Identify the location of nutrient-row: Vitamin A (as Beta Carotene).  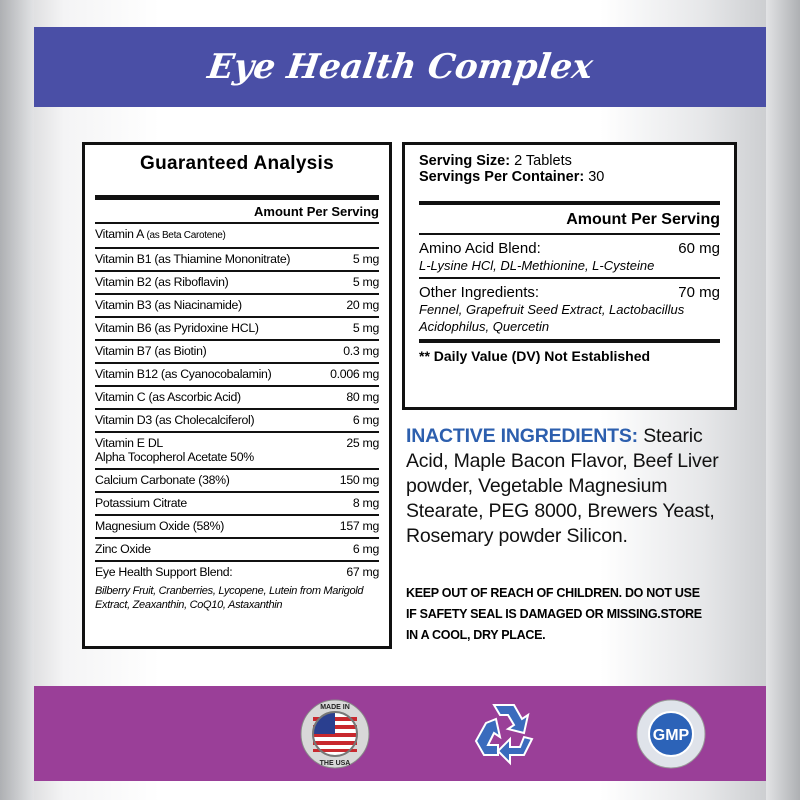
(237, 234).